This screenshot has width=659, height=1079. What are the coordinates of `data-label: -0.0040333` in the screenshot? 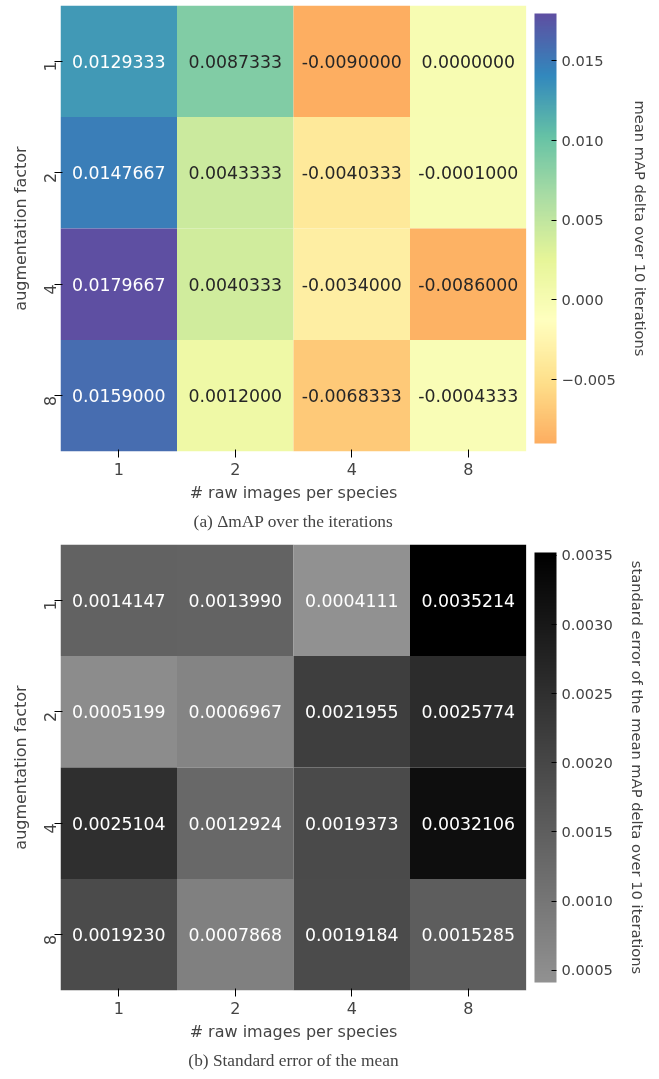 It's located at (351, 173).